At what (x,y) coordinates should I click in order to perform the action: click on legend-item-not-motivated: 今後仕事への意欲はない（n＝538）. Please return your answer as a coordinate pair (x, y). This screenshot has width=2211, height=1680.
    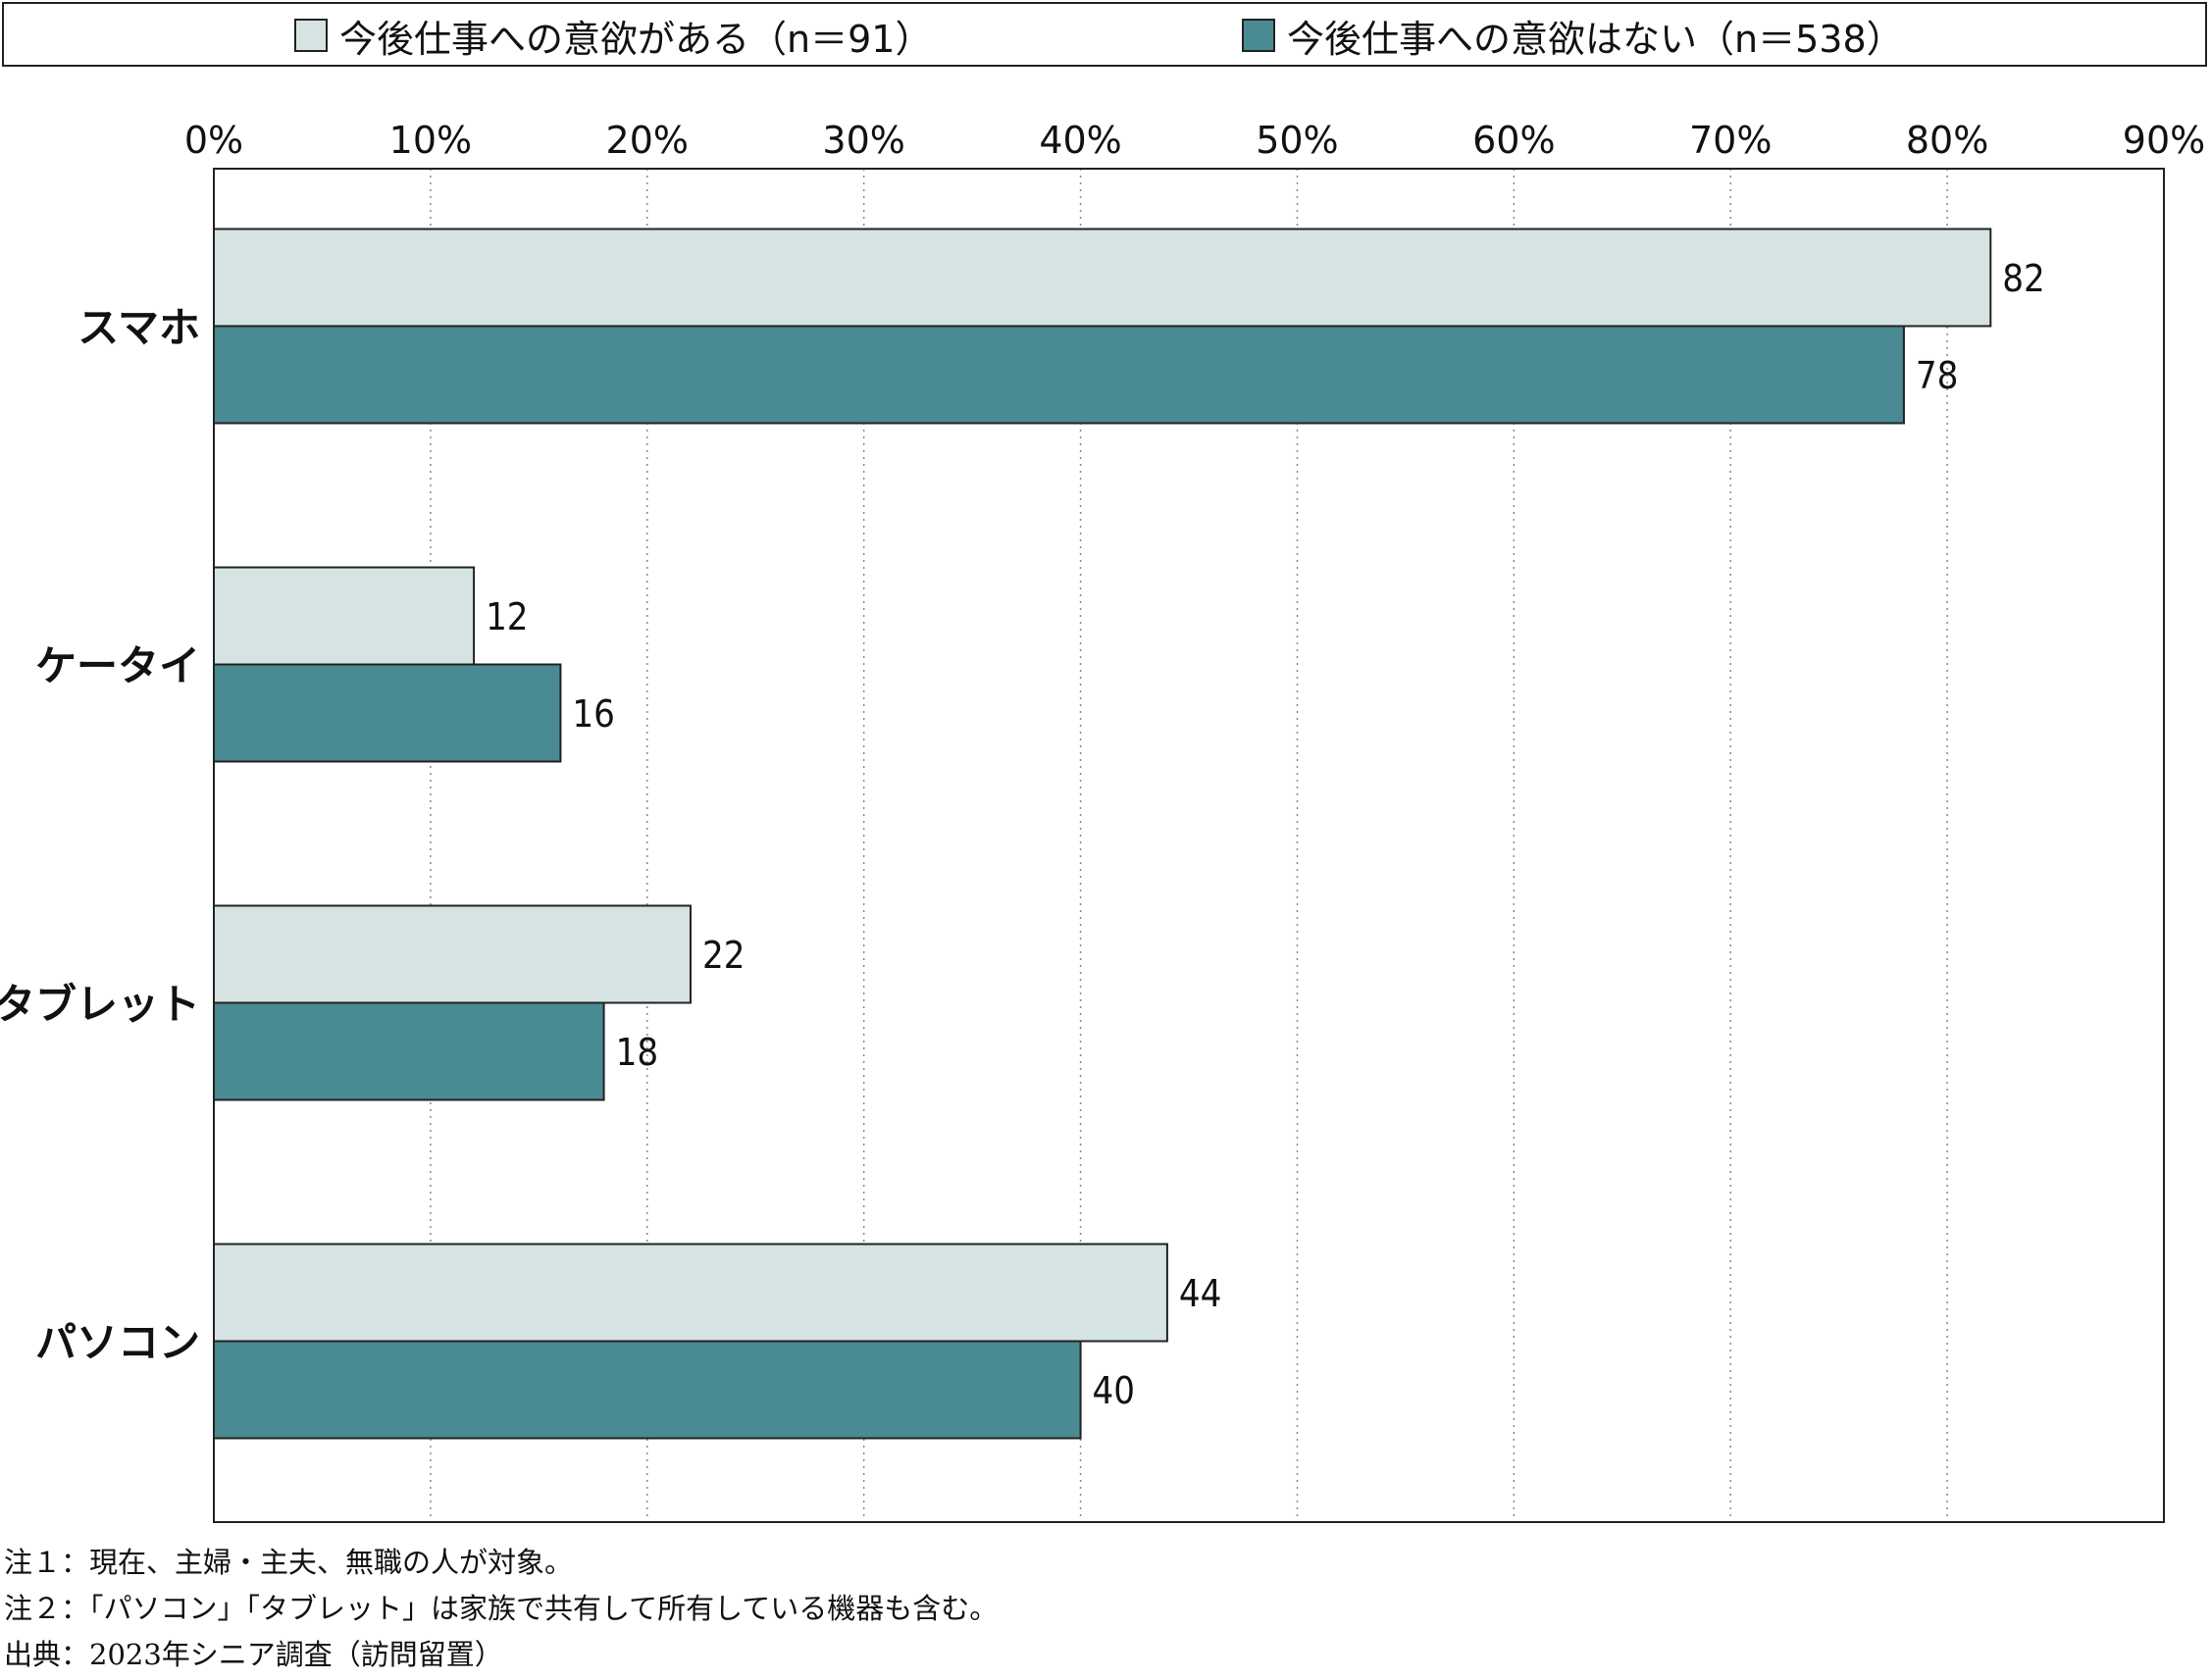
    Looking at the image, I should click on (1573, 37).